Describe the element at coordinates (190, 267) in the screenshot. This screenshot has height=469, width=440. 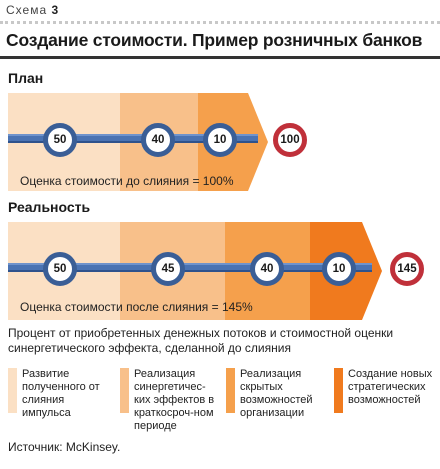
I see `reality-flow-line` at that location.